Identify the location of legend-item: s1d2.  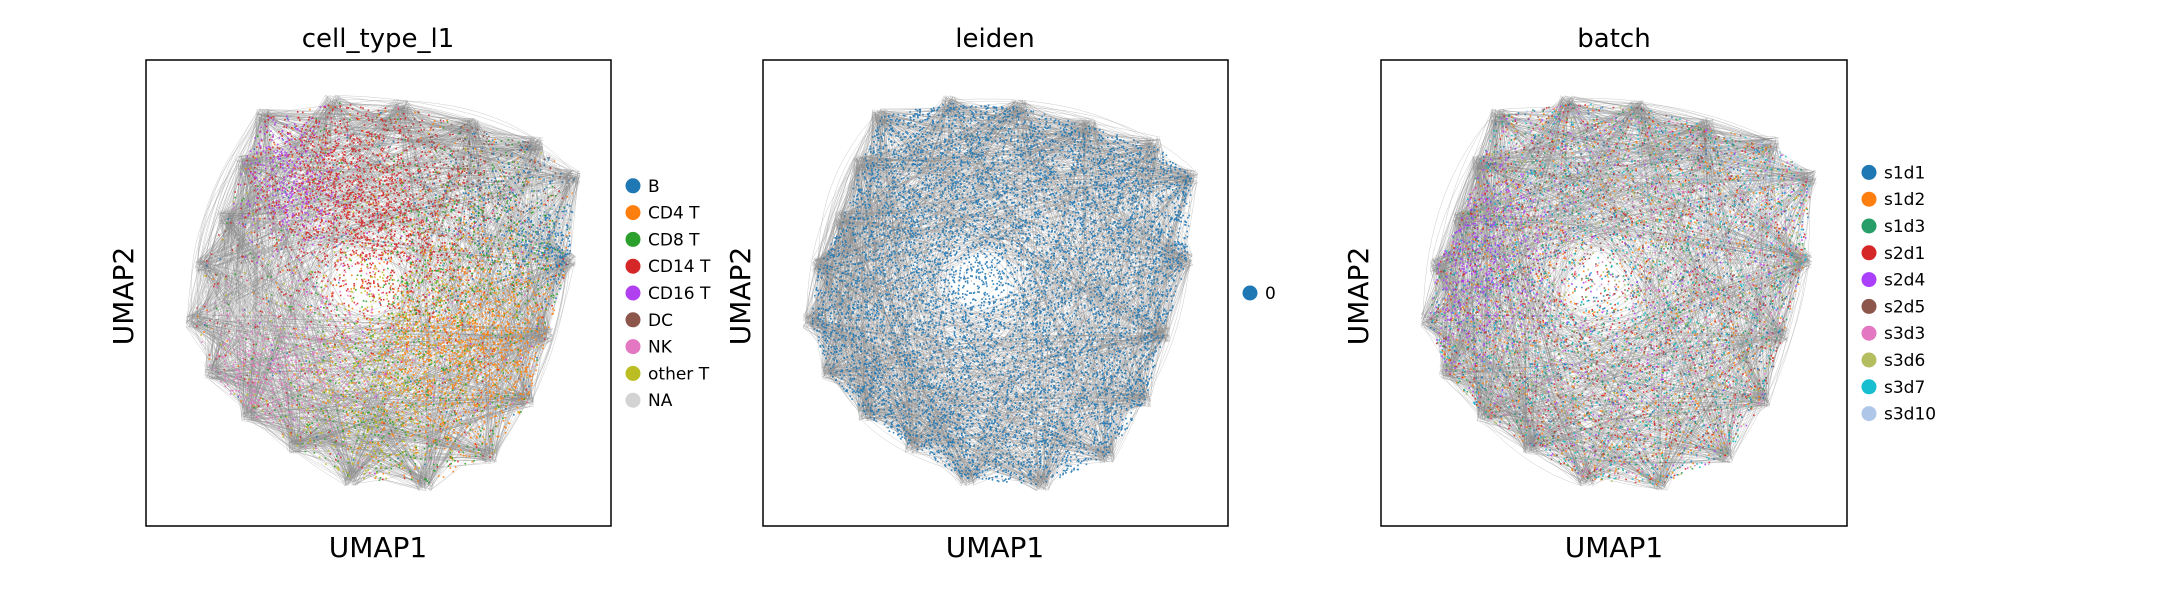
(1893, 200).